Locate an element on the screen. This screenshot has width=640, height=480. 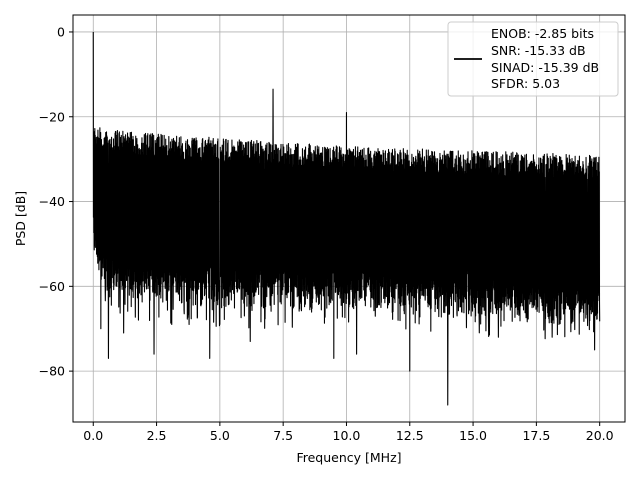
x-tick-label: 7.5 is located at coordinates (283, 435).